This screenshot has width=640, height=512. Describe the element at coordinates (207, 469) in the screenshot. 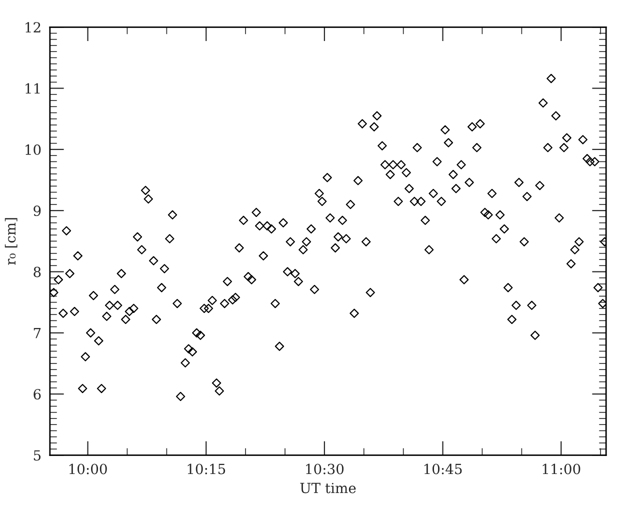

I see `x-tick-label: 10:15` at that location.